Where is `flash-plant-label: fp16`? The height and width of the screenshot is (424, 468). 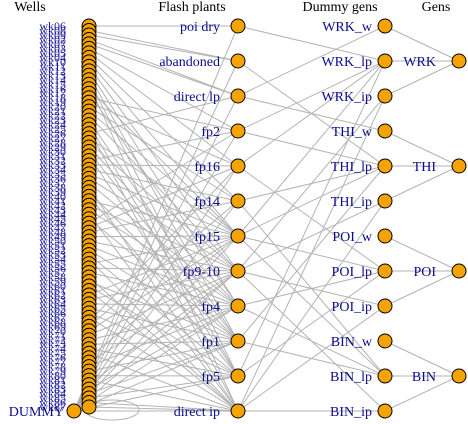 flash-plant-label: fp16 is located at coordinates (207, 167).